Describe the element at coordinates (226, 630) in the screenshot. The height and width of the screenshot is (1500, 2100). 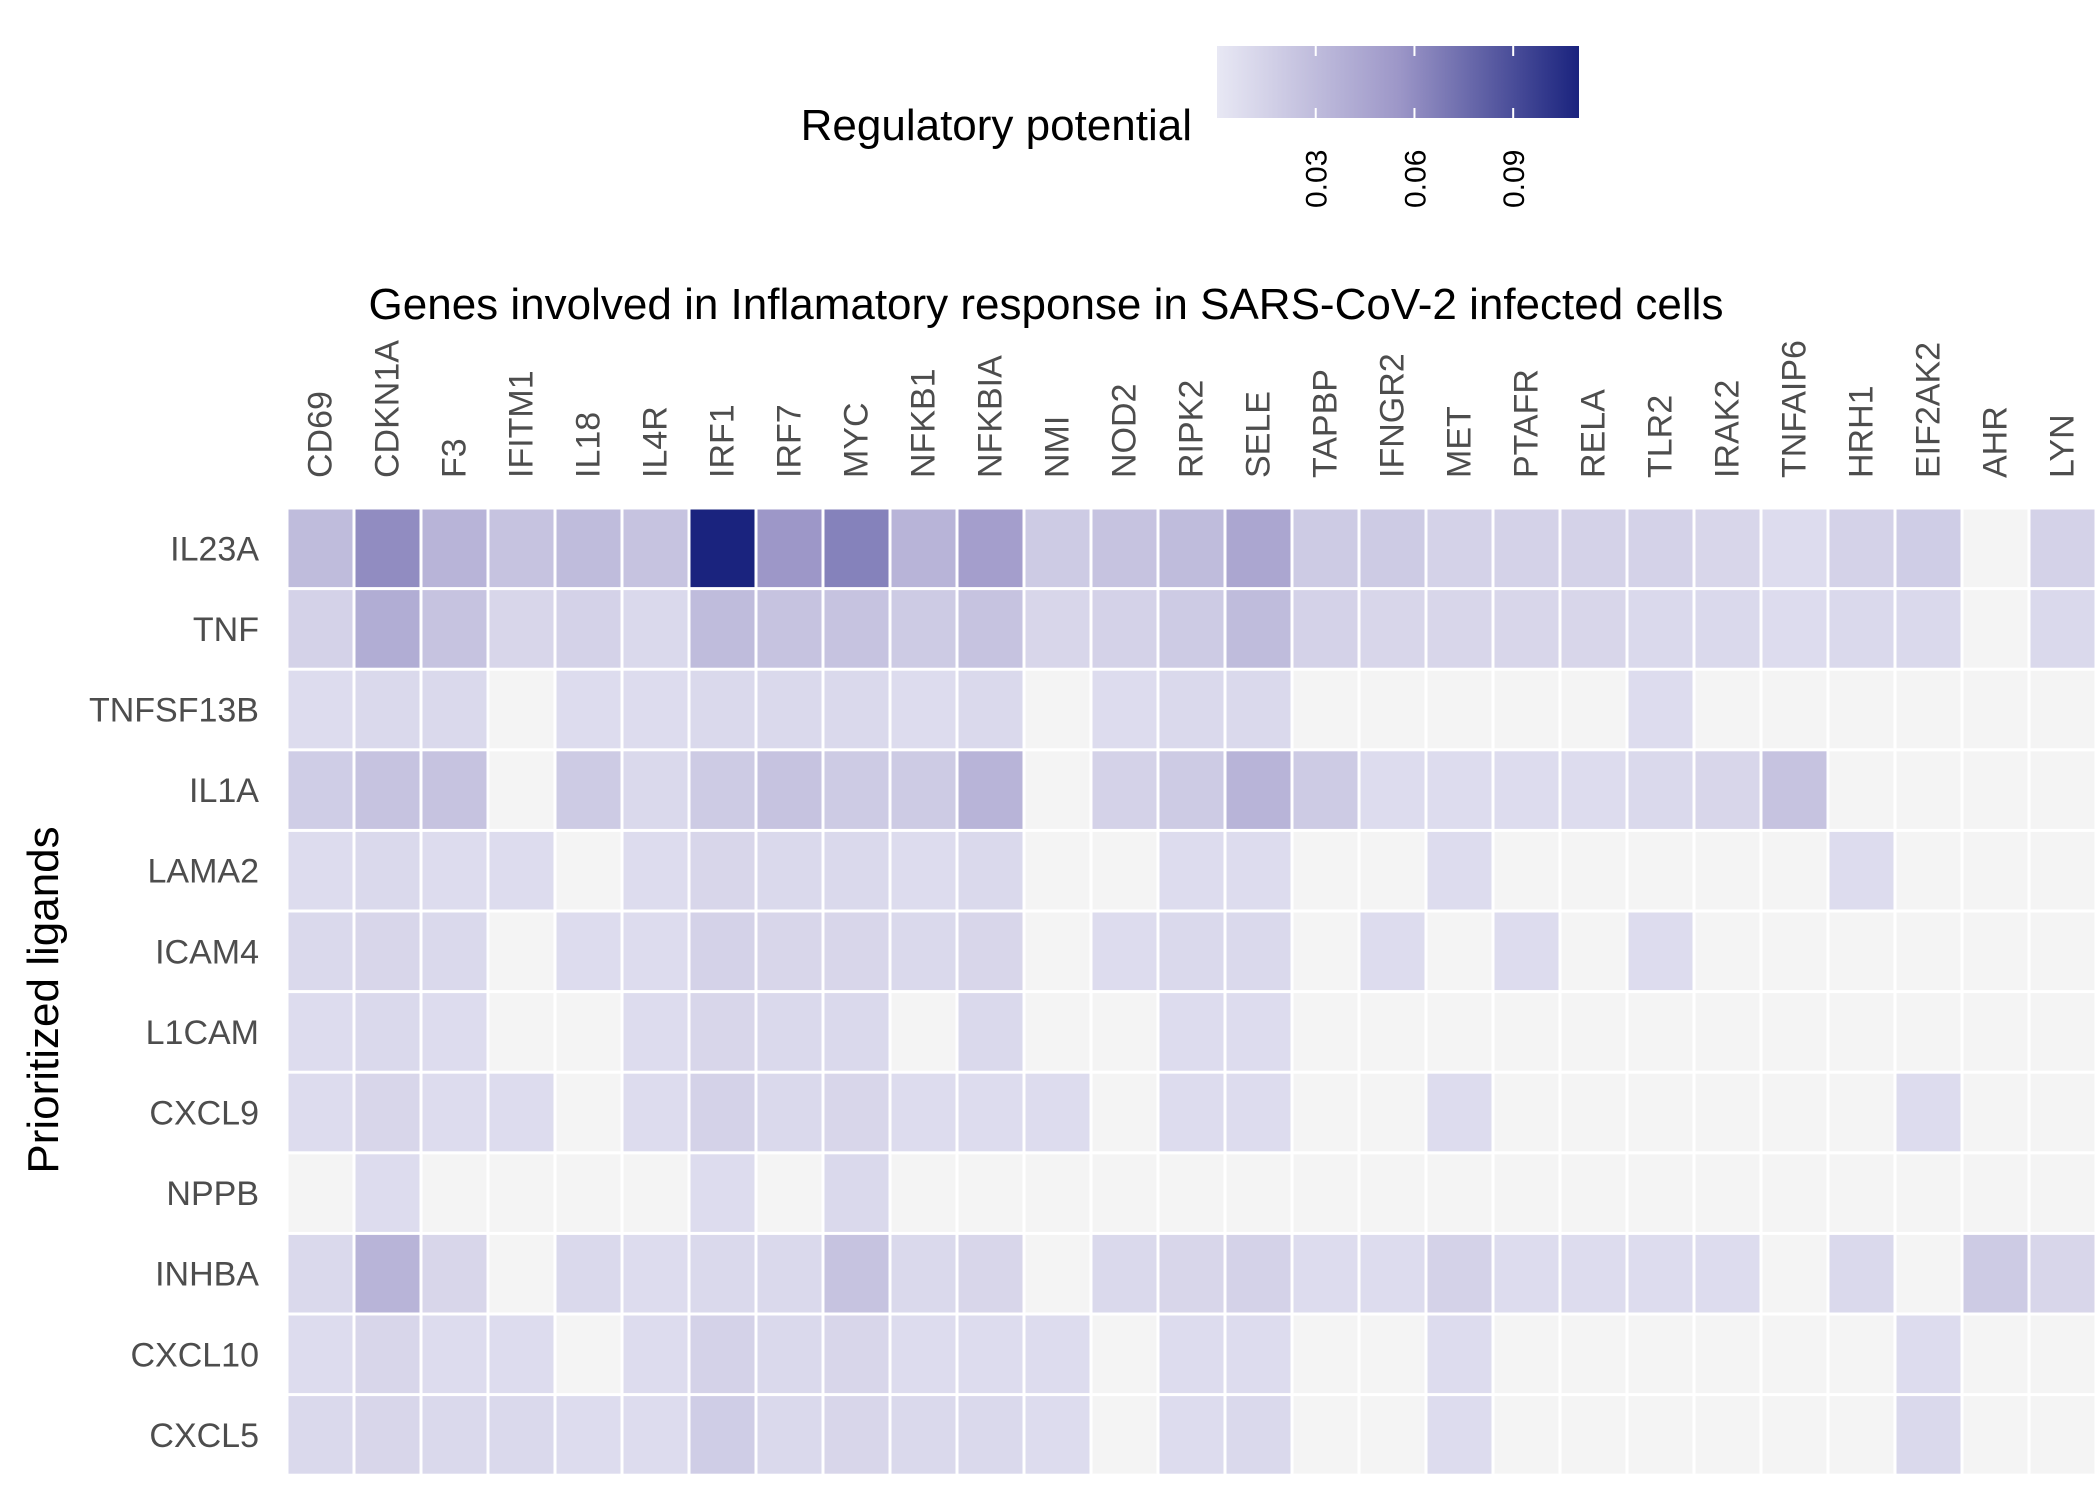
I see `y-tick-label: TNF` at that location.